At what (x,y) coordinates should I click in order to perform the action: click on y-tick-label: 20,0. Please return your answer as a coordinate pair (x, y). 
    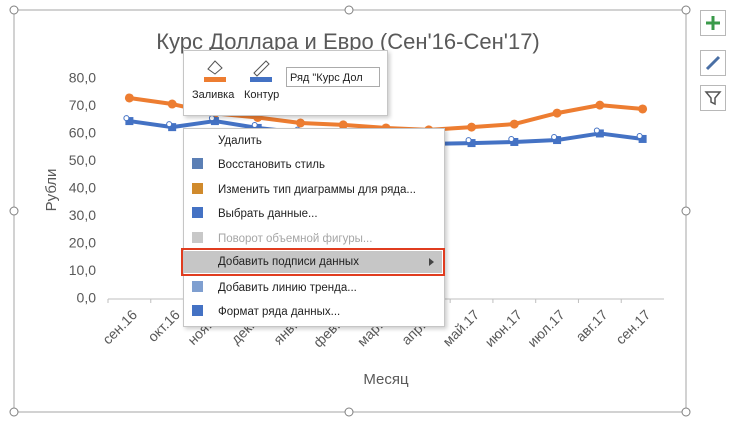
    Looking at the image, I should click on (82, 243).